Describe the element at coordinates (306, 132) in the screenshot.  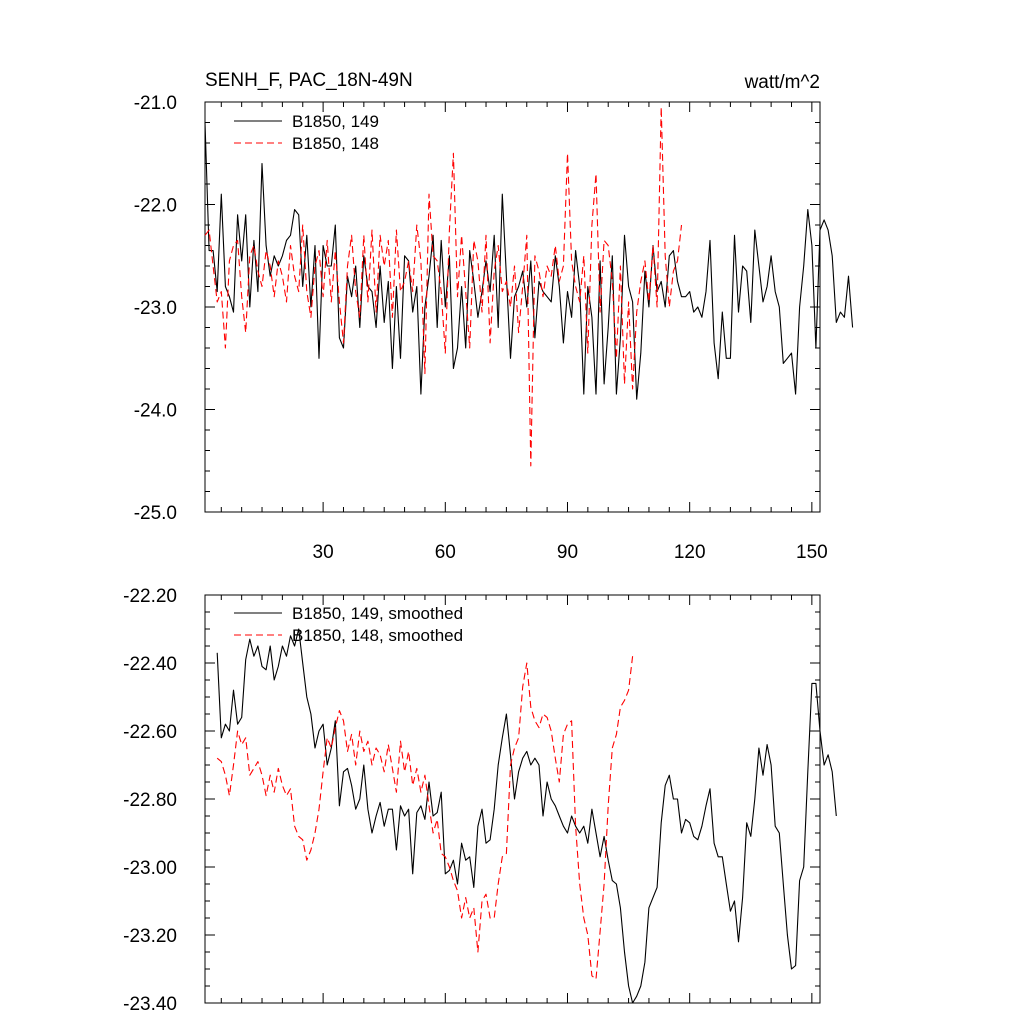
I see `legend: B1850, 149 B1850, 148` at that location.